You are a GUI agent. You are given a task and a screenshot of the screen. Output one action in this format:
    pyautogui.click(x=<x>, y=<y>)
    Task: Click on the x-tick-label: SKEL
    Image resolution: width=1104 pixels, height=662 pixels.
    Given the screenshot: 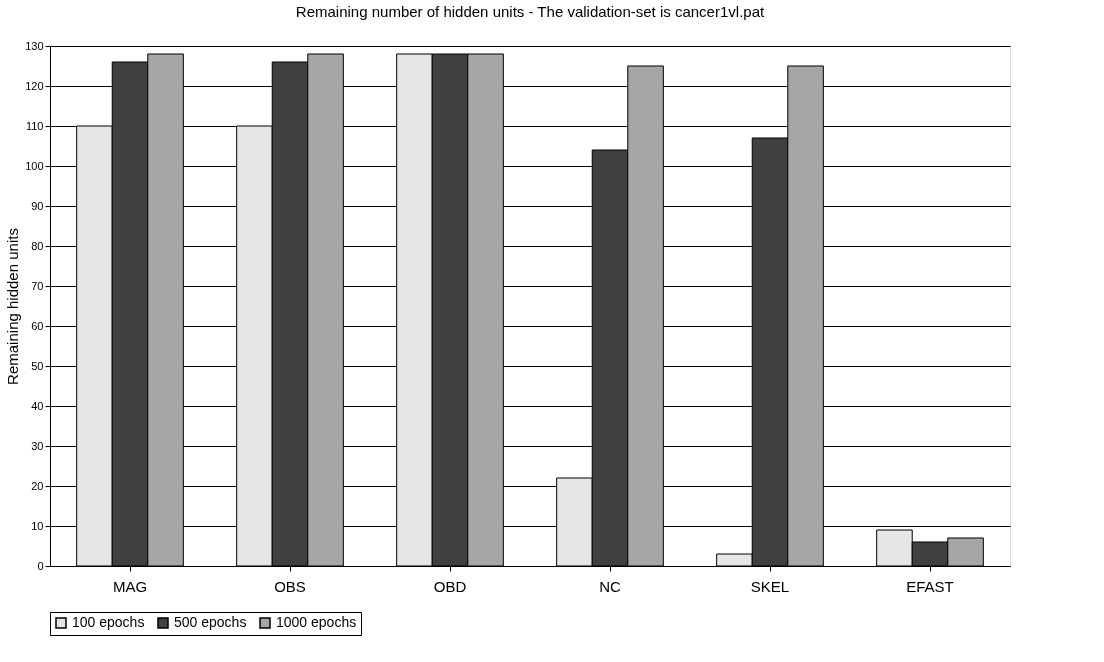 What is the action you would take?
    pyautogui.click(x=770, y=586)
    